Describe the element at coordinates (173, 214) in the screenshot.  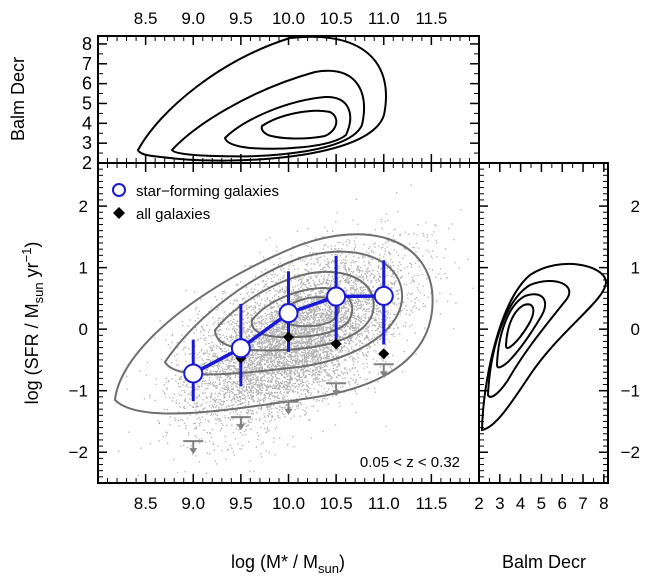
I see `legend-label-all-galaxies: all galaxies` at that location.